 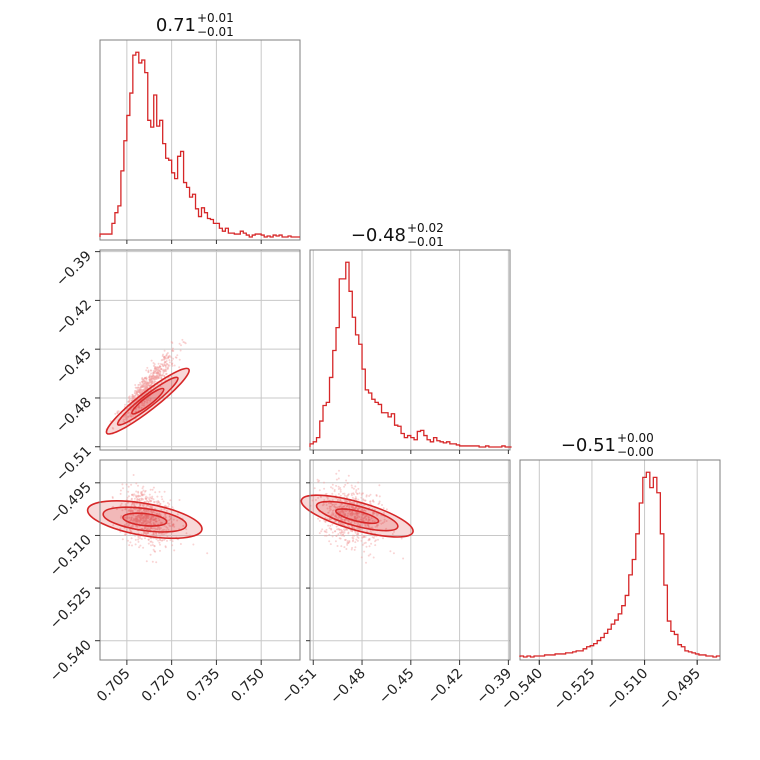 What do you see at coordinates (299, 687) in the screenshot?
I see `x-tick-label: −0.51` at bounding box center [299, 687].